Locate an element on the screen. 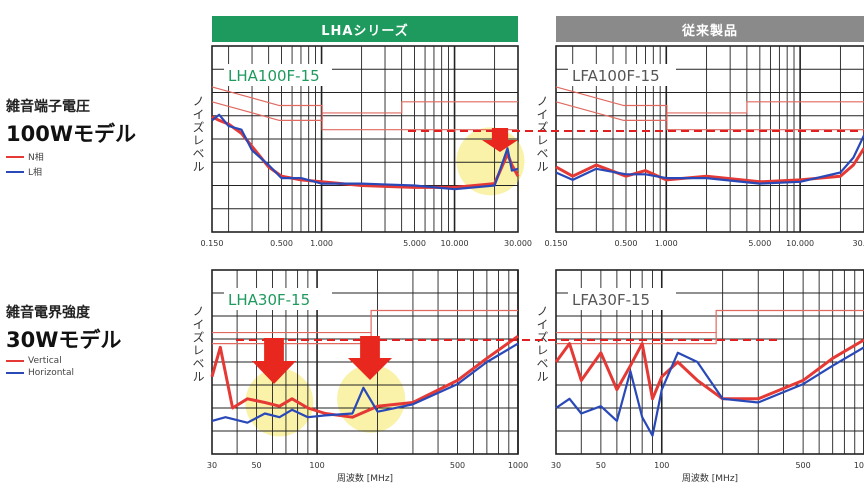  panel-label: LHA30F-15 is located at coordinates (269, 300).